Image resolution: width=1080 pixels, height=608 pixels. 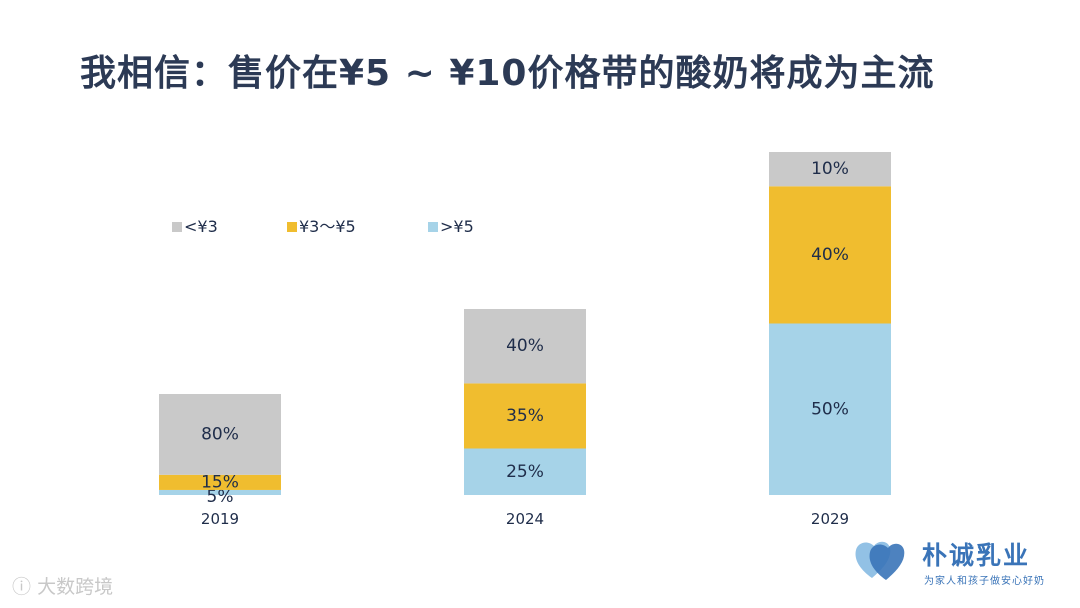 I want to click on data-label: 50%, so click(x=830, y=409).